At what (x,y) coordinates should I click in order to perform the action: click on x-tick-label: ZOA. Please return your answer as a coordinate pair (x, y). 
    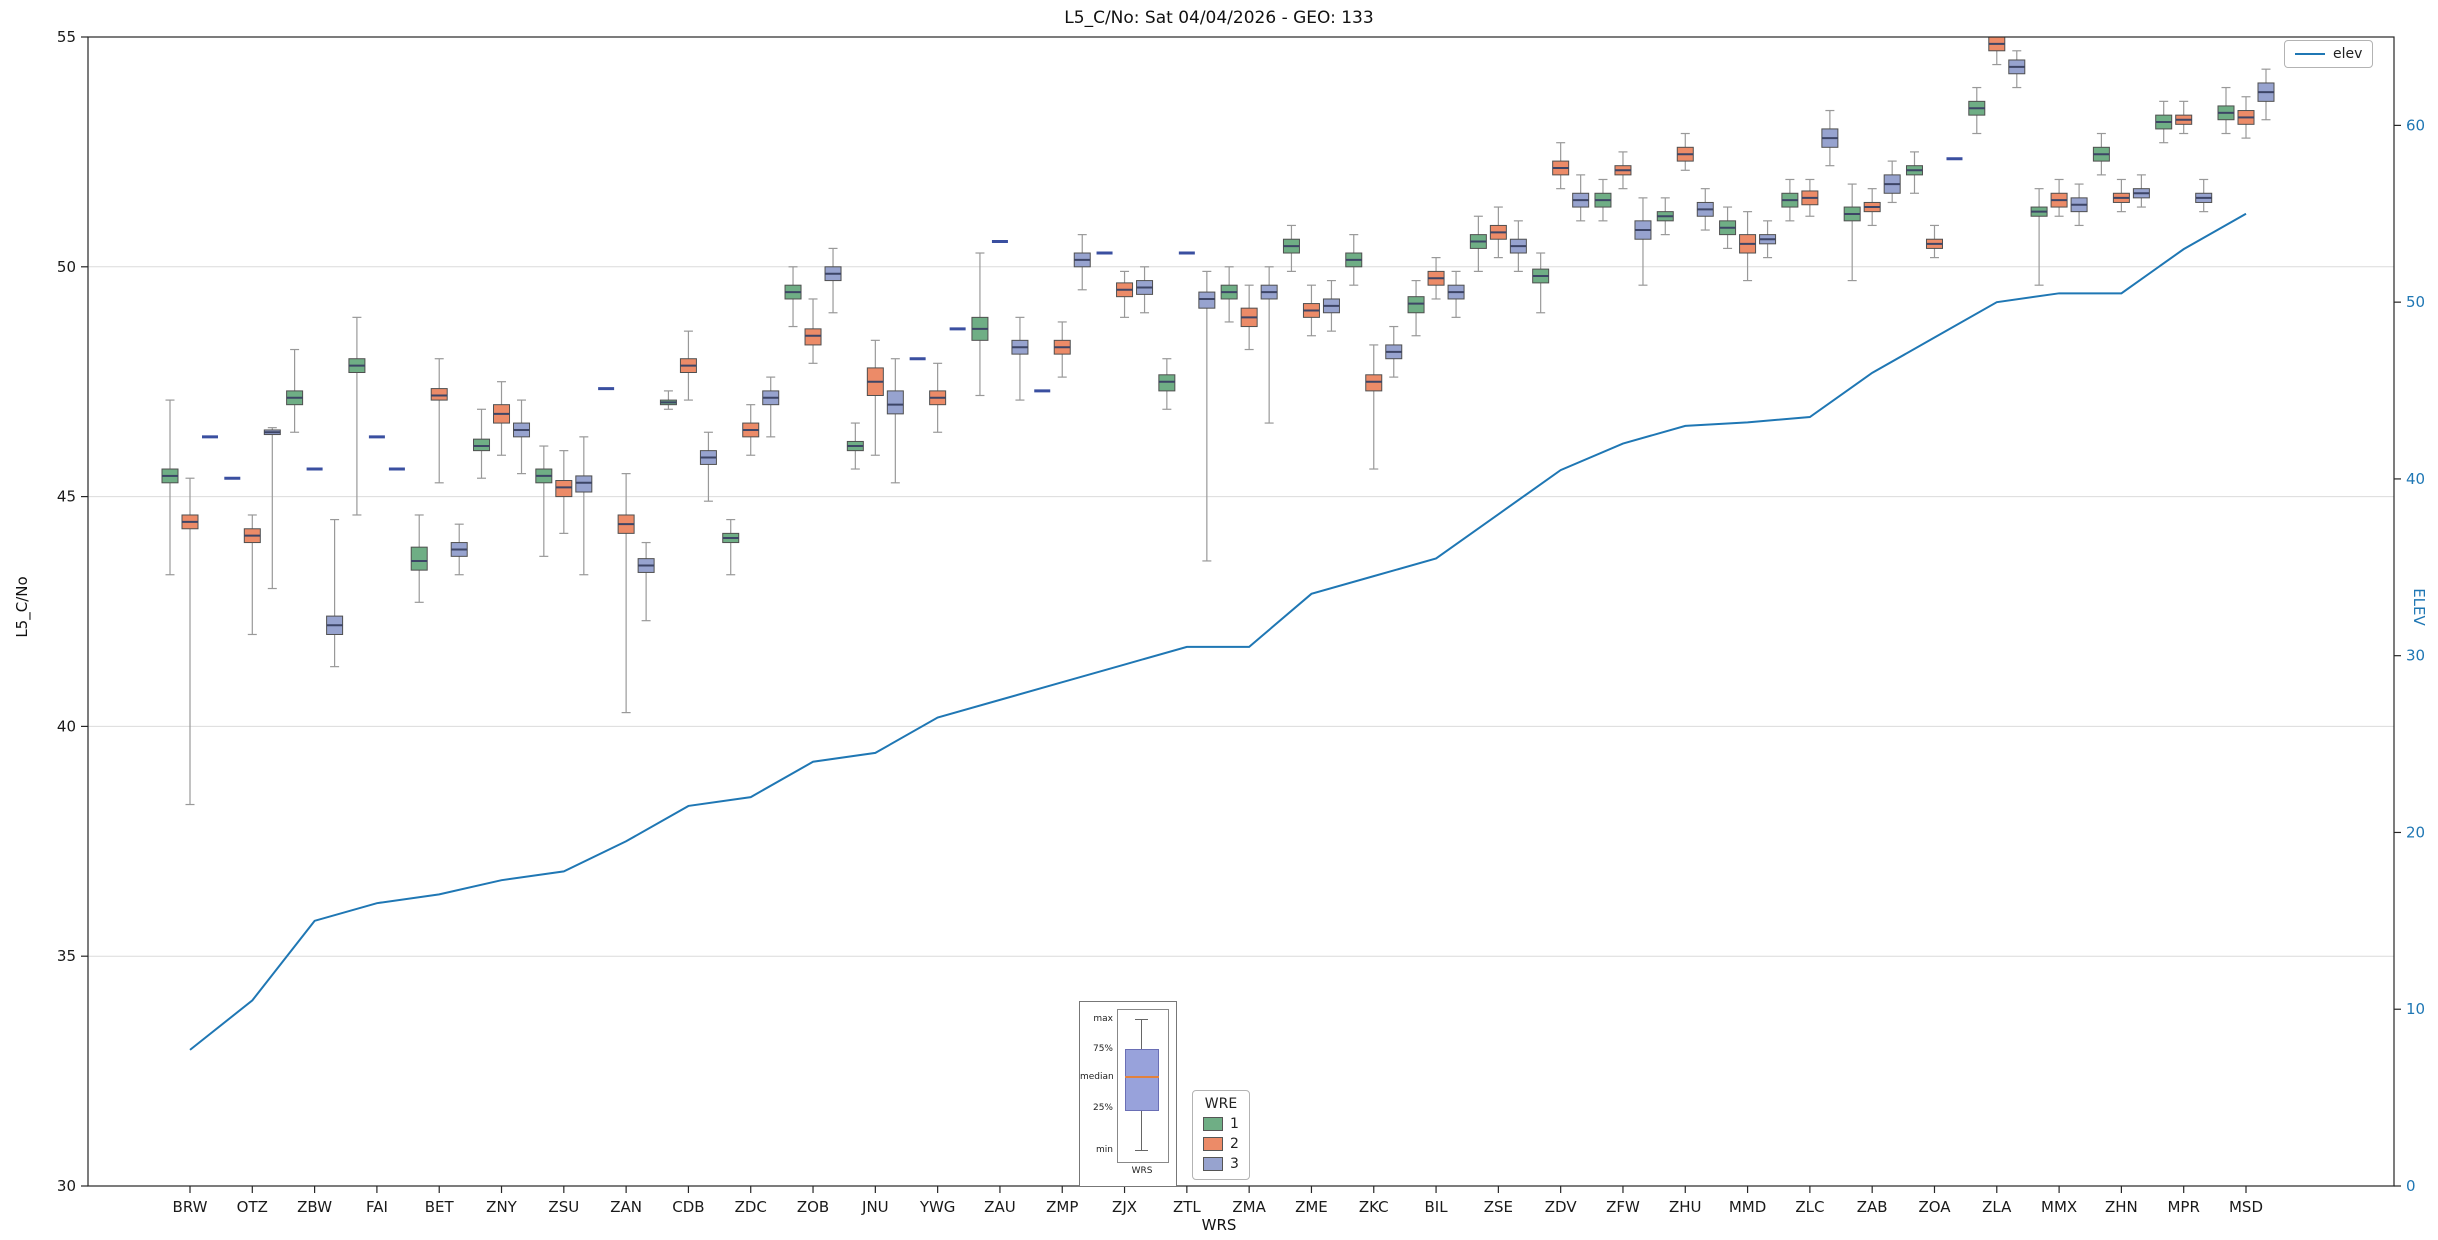
    Looking at the image, I should click on (1934, 1207).